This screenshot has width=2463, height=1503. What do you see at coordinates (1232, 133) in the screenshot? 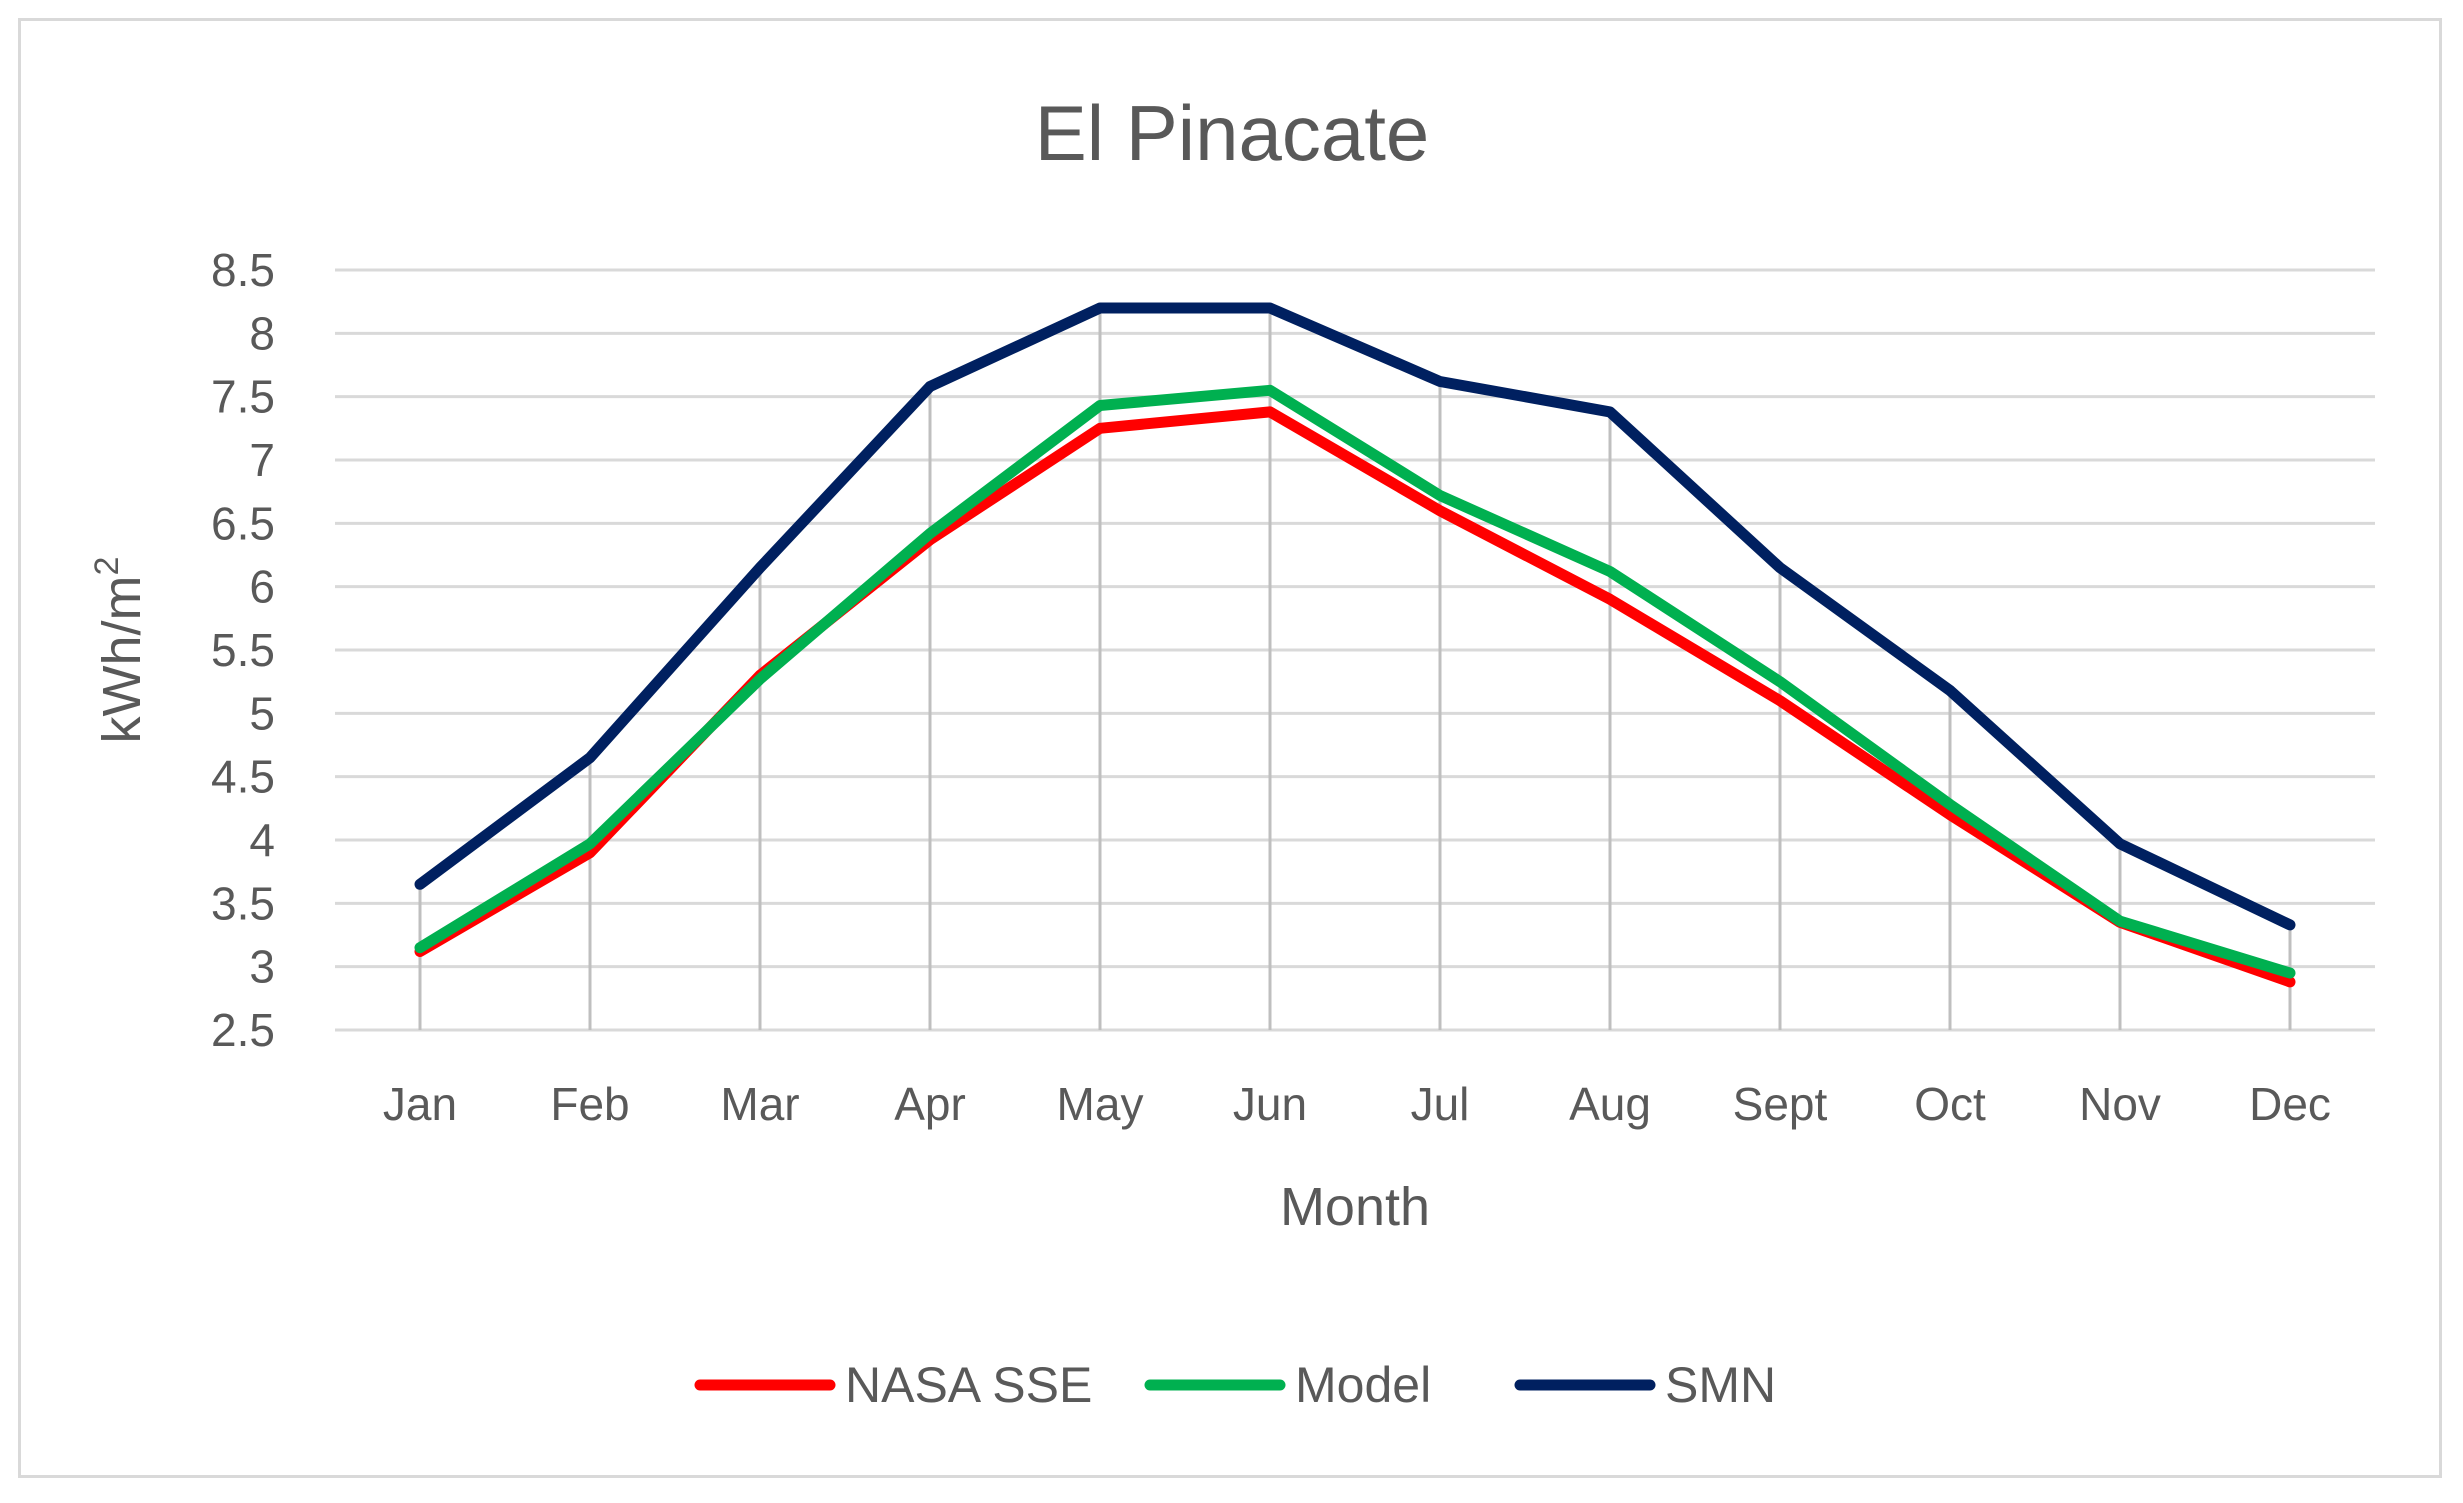
I see `chart-title: El Pinacate` at bounding box center [1232, 133].